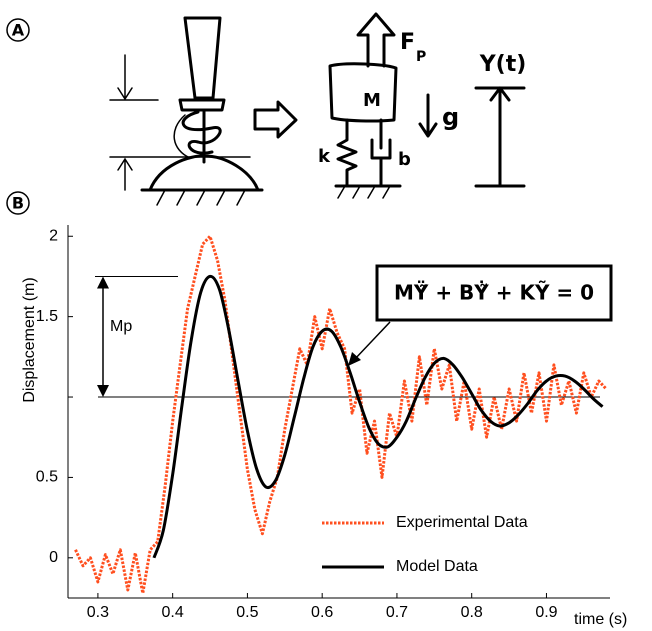 This screenshot has width=652, height=631. What do you see at coordinates (437, 566) in the screenshot?
I see `legend-label: Model Data` at bounding box center [437, 566].